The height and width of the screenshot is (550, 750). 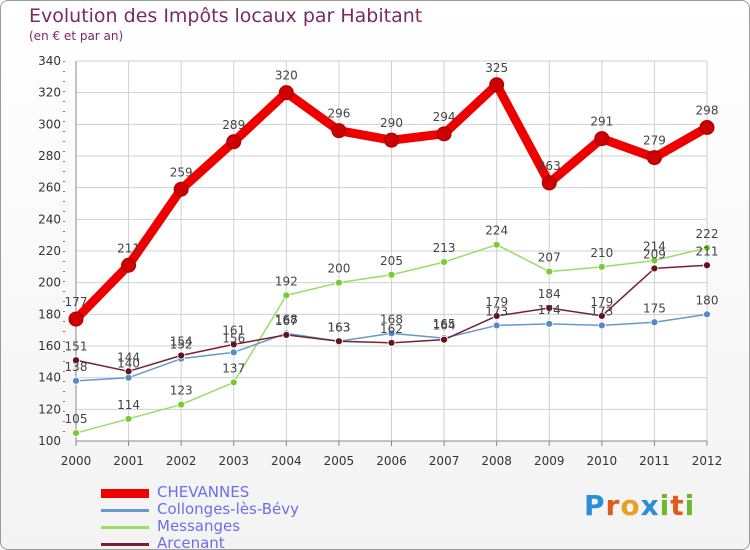 I want to click on y-tick-label: 320, so click(x=49, y=93).